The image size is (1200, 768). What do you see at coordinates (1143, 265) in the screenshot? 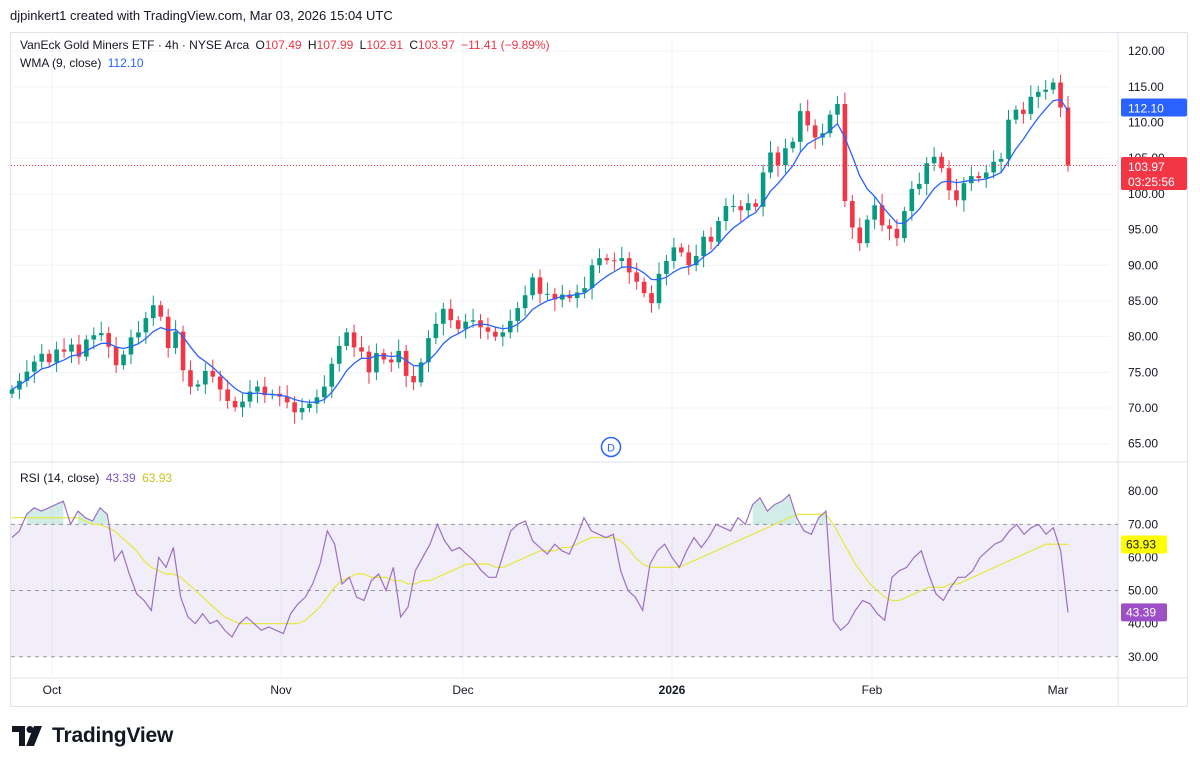
I see `price-y-tick-label: 90.00` at bounding box center [1143, 265].